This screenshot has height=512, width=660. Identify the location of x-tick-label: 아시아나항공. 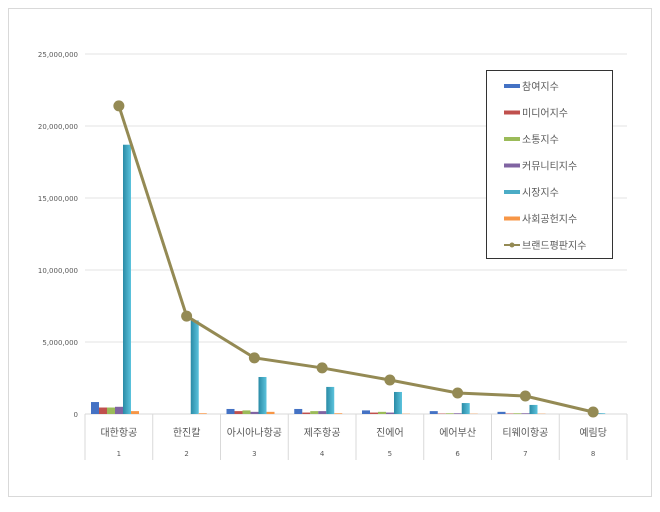
(254, 433).